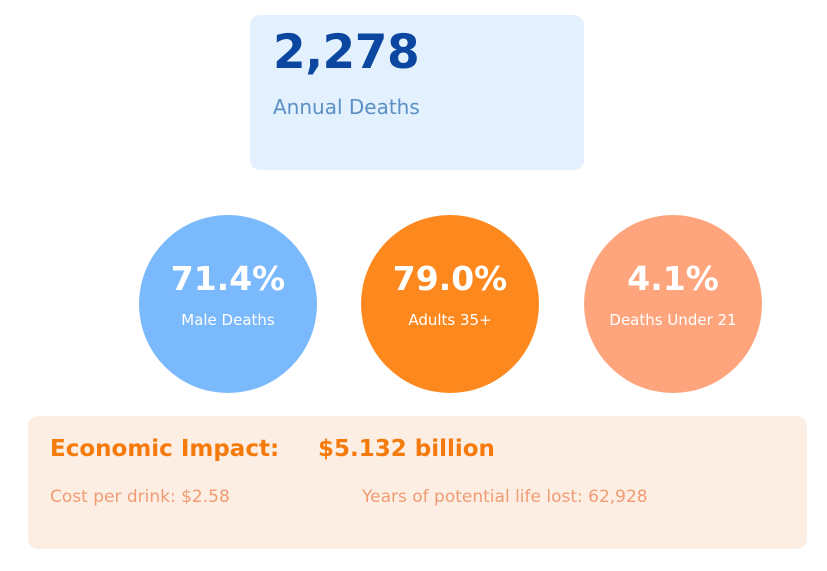 The height and width of the screenshot is (571, 827). Describe the element at coordinates (450, 320) in the screenshot. I see `stat-label: Adults 35+` at that location.